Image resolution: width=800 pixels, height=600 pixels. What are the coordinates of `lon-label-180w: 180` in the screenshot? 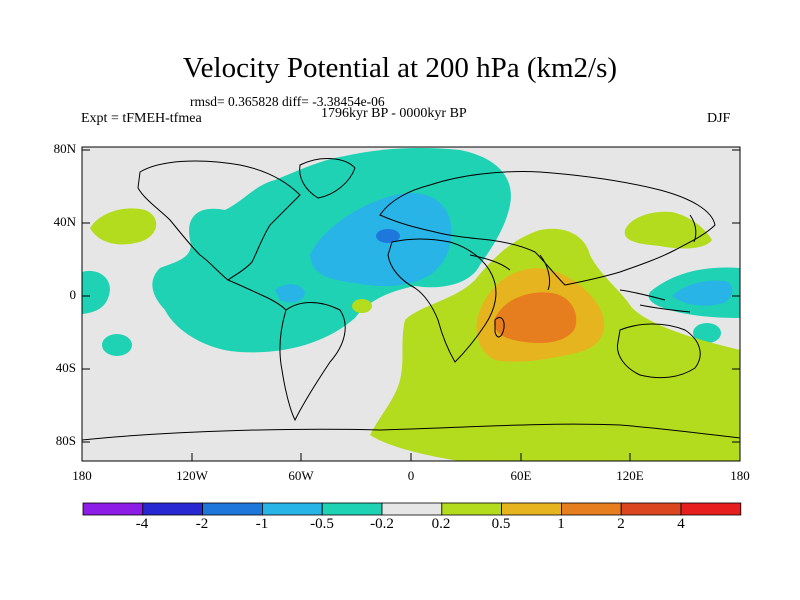 It's located at (82, 475).